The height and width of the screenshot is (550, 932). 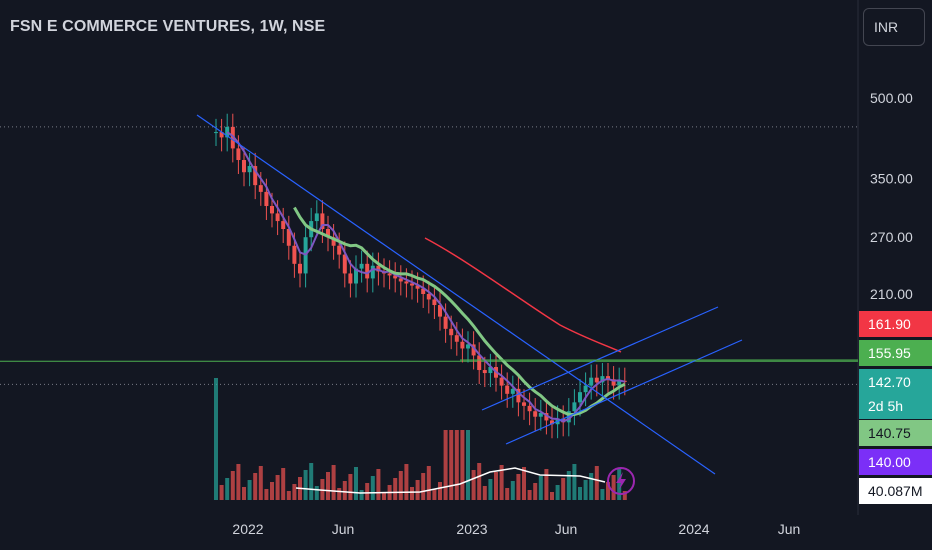 What do you see at coordinates (889, 433) in the screenshot?
I see `price-badge-label: 140.75` at bounding box center [889, 433].